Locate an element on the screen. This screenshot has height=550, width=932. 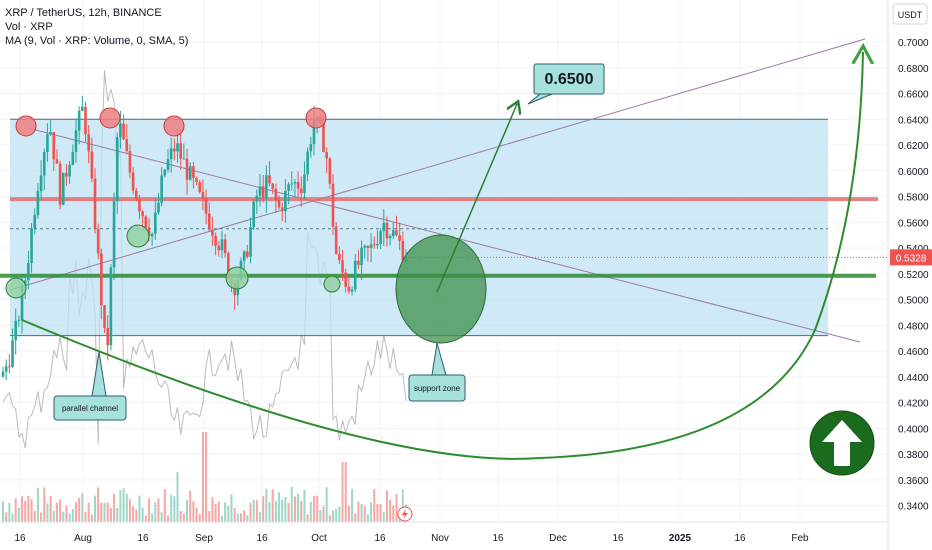
time-tick-label: Nov is located at coordinates (440, 538).